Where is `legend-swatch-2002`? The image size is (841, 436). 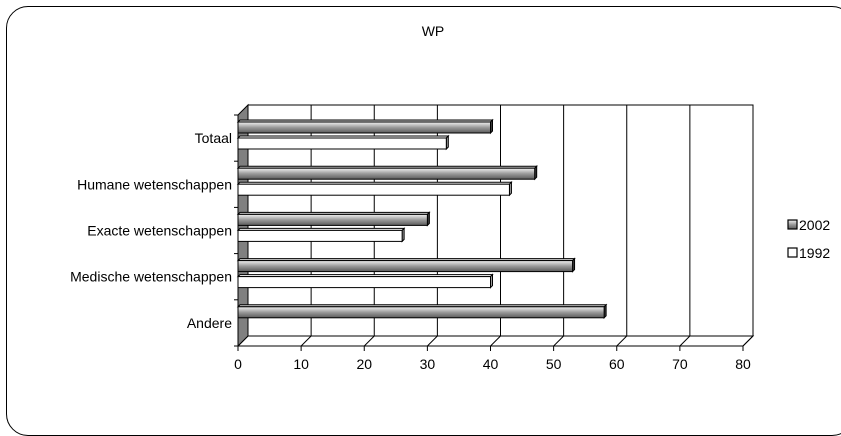 legend-swatch-2002 is located at coordinates (792, 224).